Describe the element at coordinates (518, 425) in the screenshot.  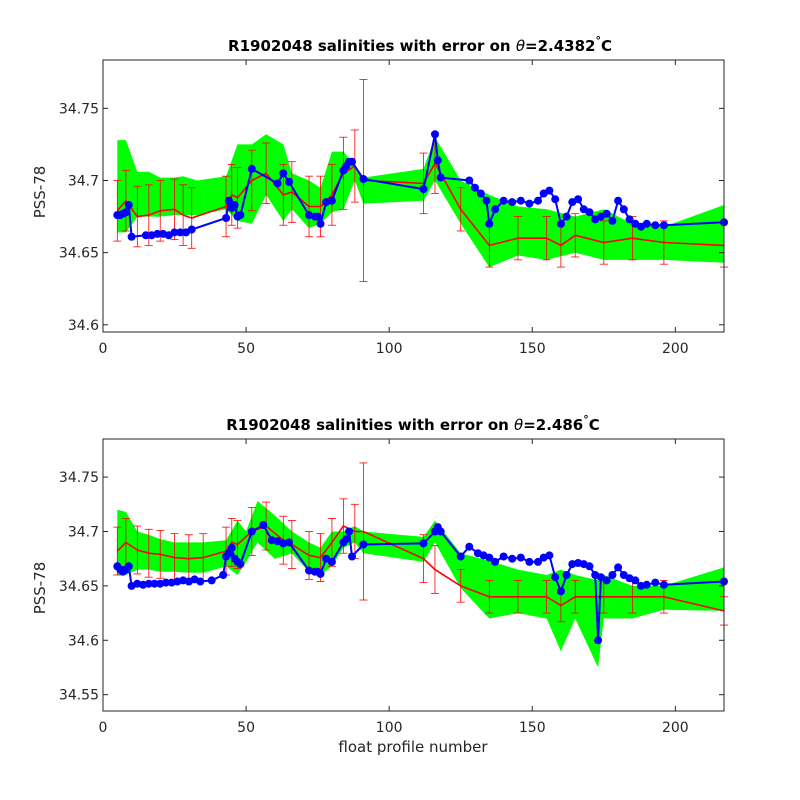
I see `bottom-title-symbol: θ` at that location.